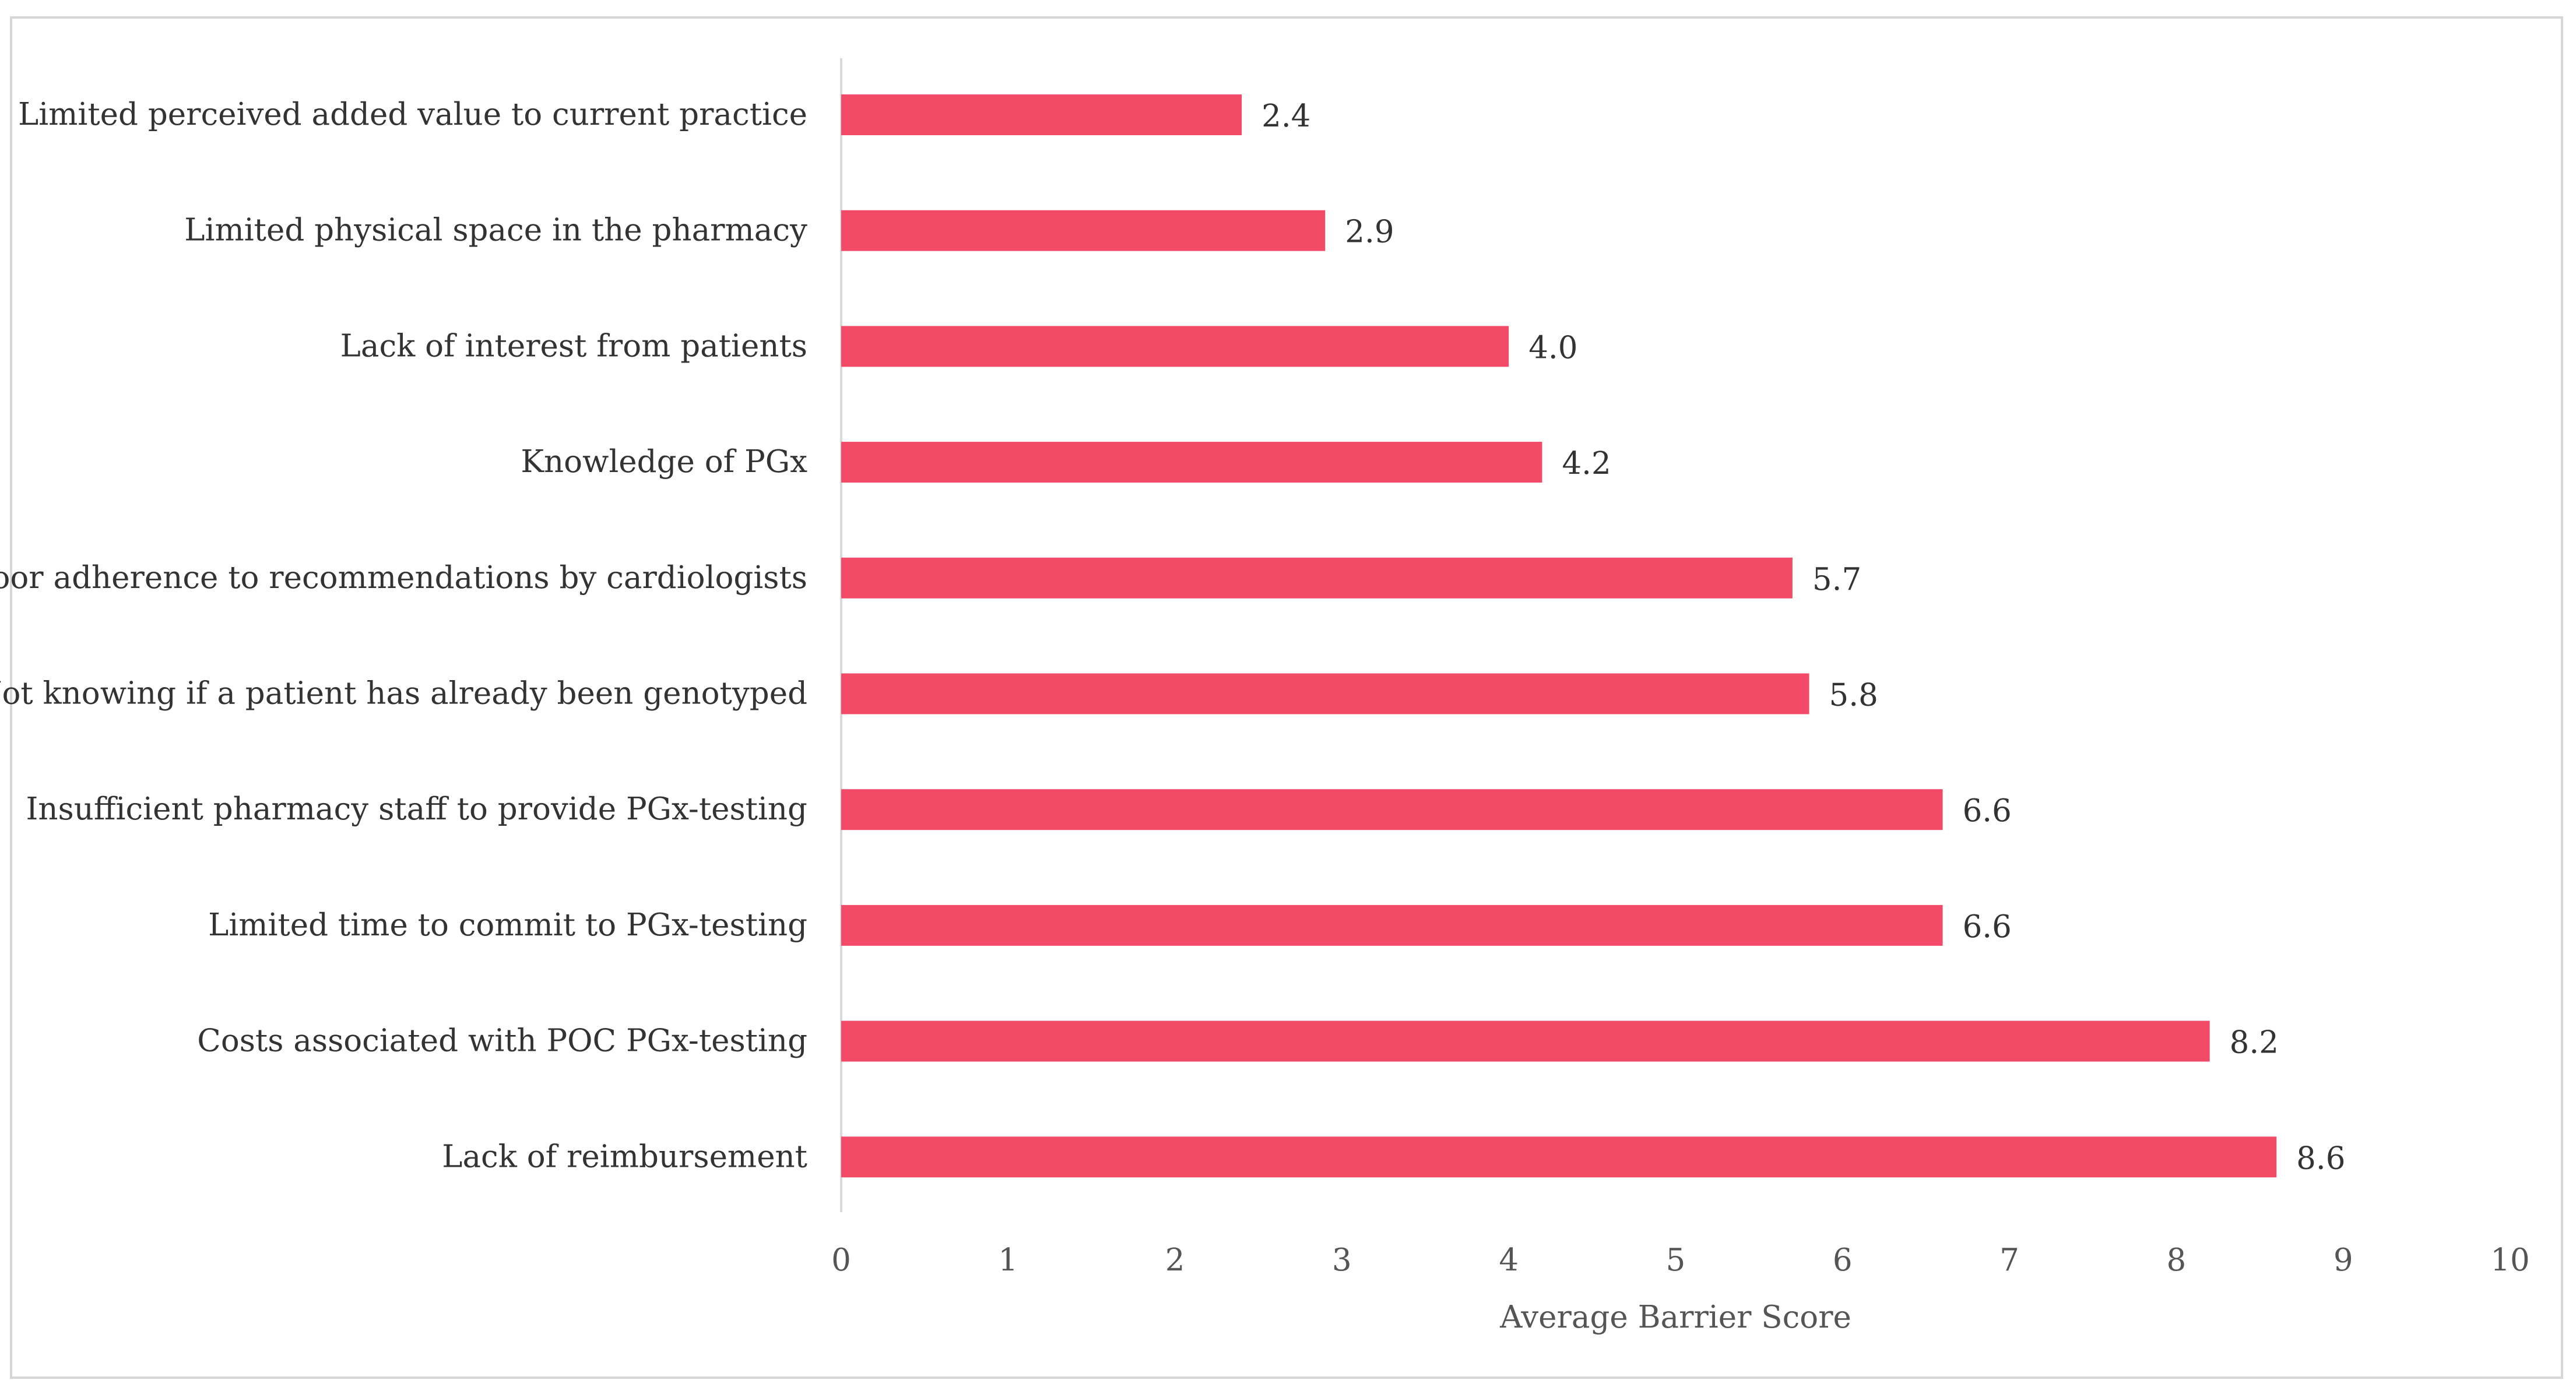 Image resolution: width=2576 pixels, height=1394 pixels. What do you see at coordinates (1175, 1260) in the screenshot?
I see `x-tick-label: 2` at bounding box center [1175, 1260].